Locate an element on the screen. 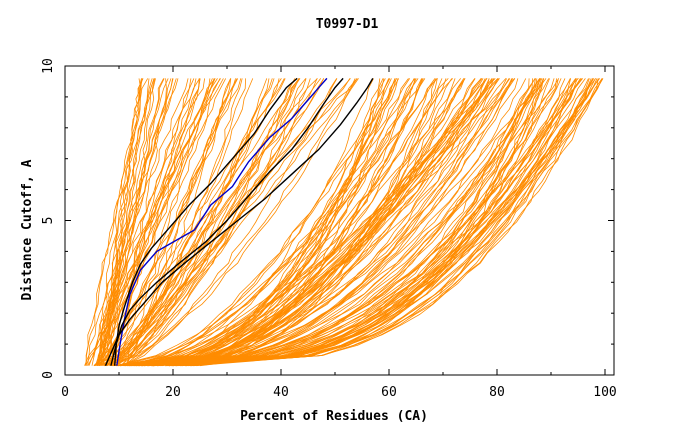  y-tick-label-0: 0 is located at coordinates (48, 375).